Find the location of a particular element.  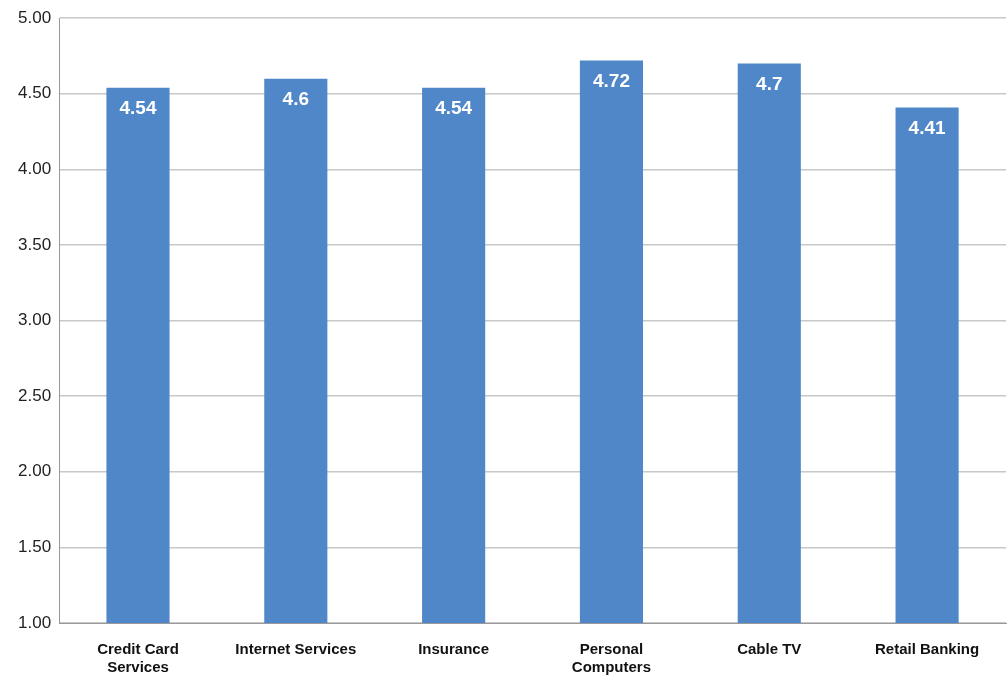

y-tick-label: 3.00 is located at coordinates (34, 320).